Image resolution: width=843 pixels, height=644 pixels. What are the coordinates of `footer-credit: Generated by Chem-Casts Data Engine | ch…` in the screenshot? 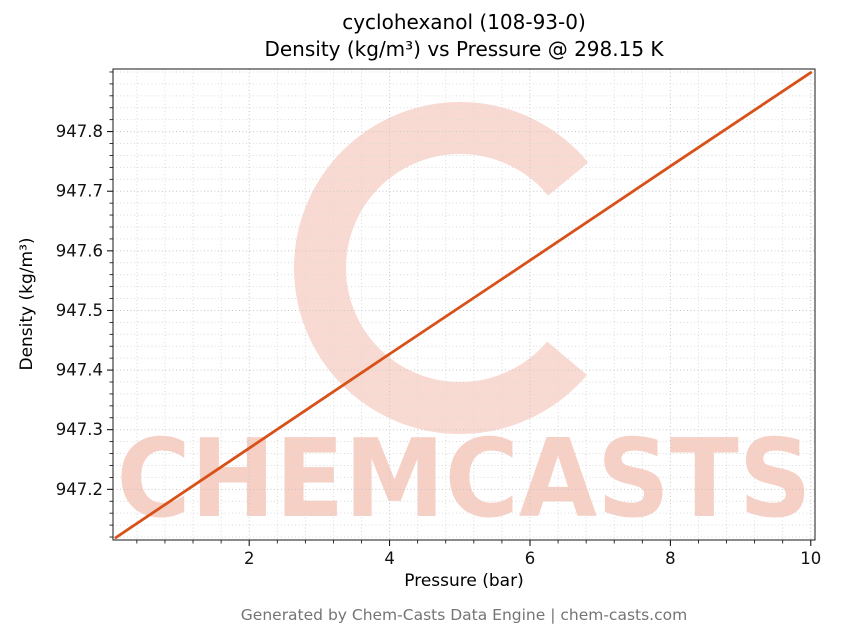 It's located at (464, 615).